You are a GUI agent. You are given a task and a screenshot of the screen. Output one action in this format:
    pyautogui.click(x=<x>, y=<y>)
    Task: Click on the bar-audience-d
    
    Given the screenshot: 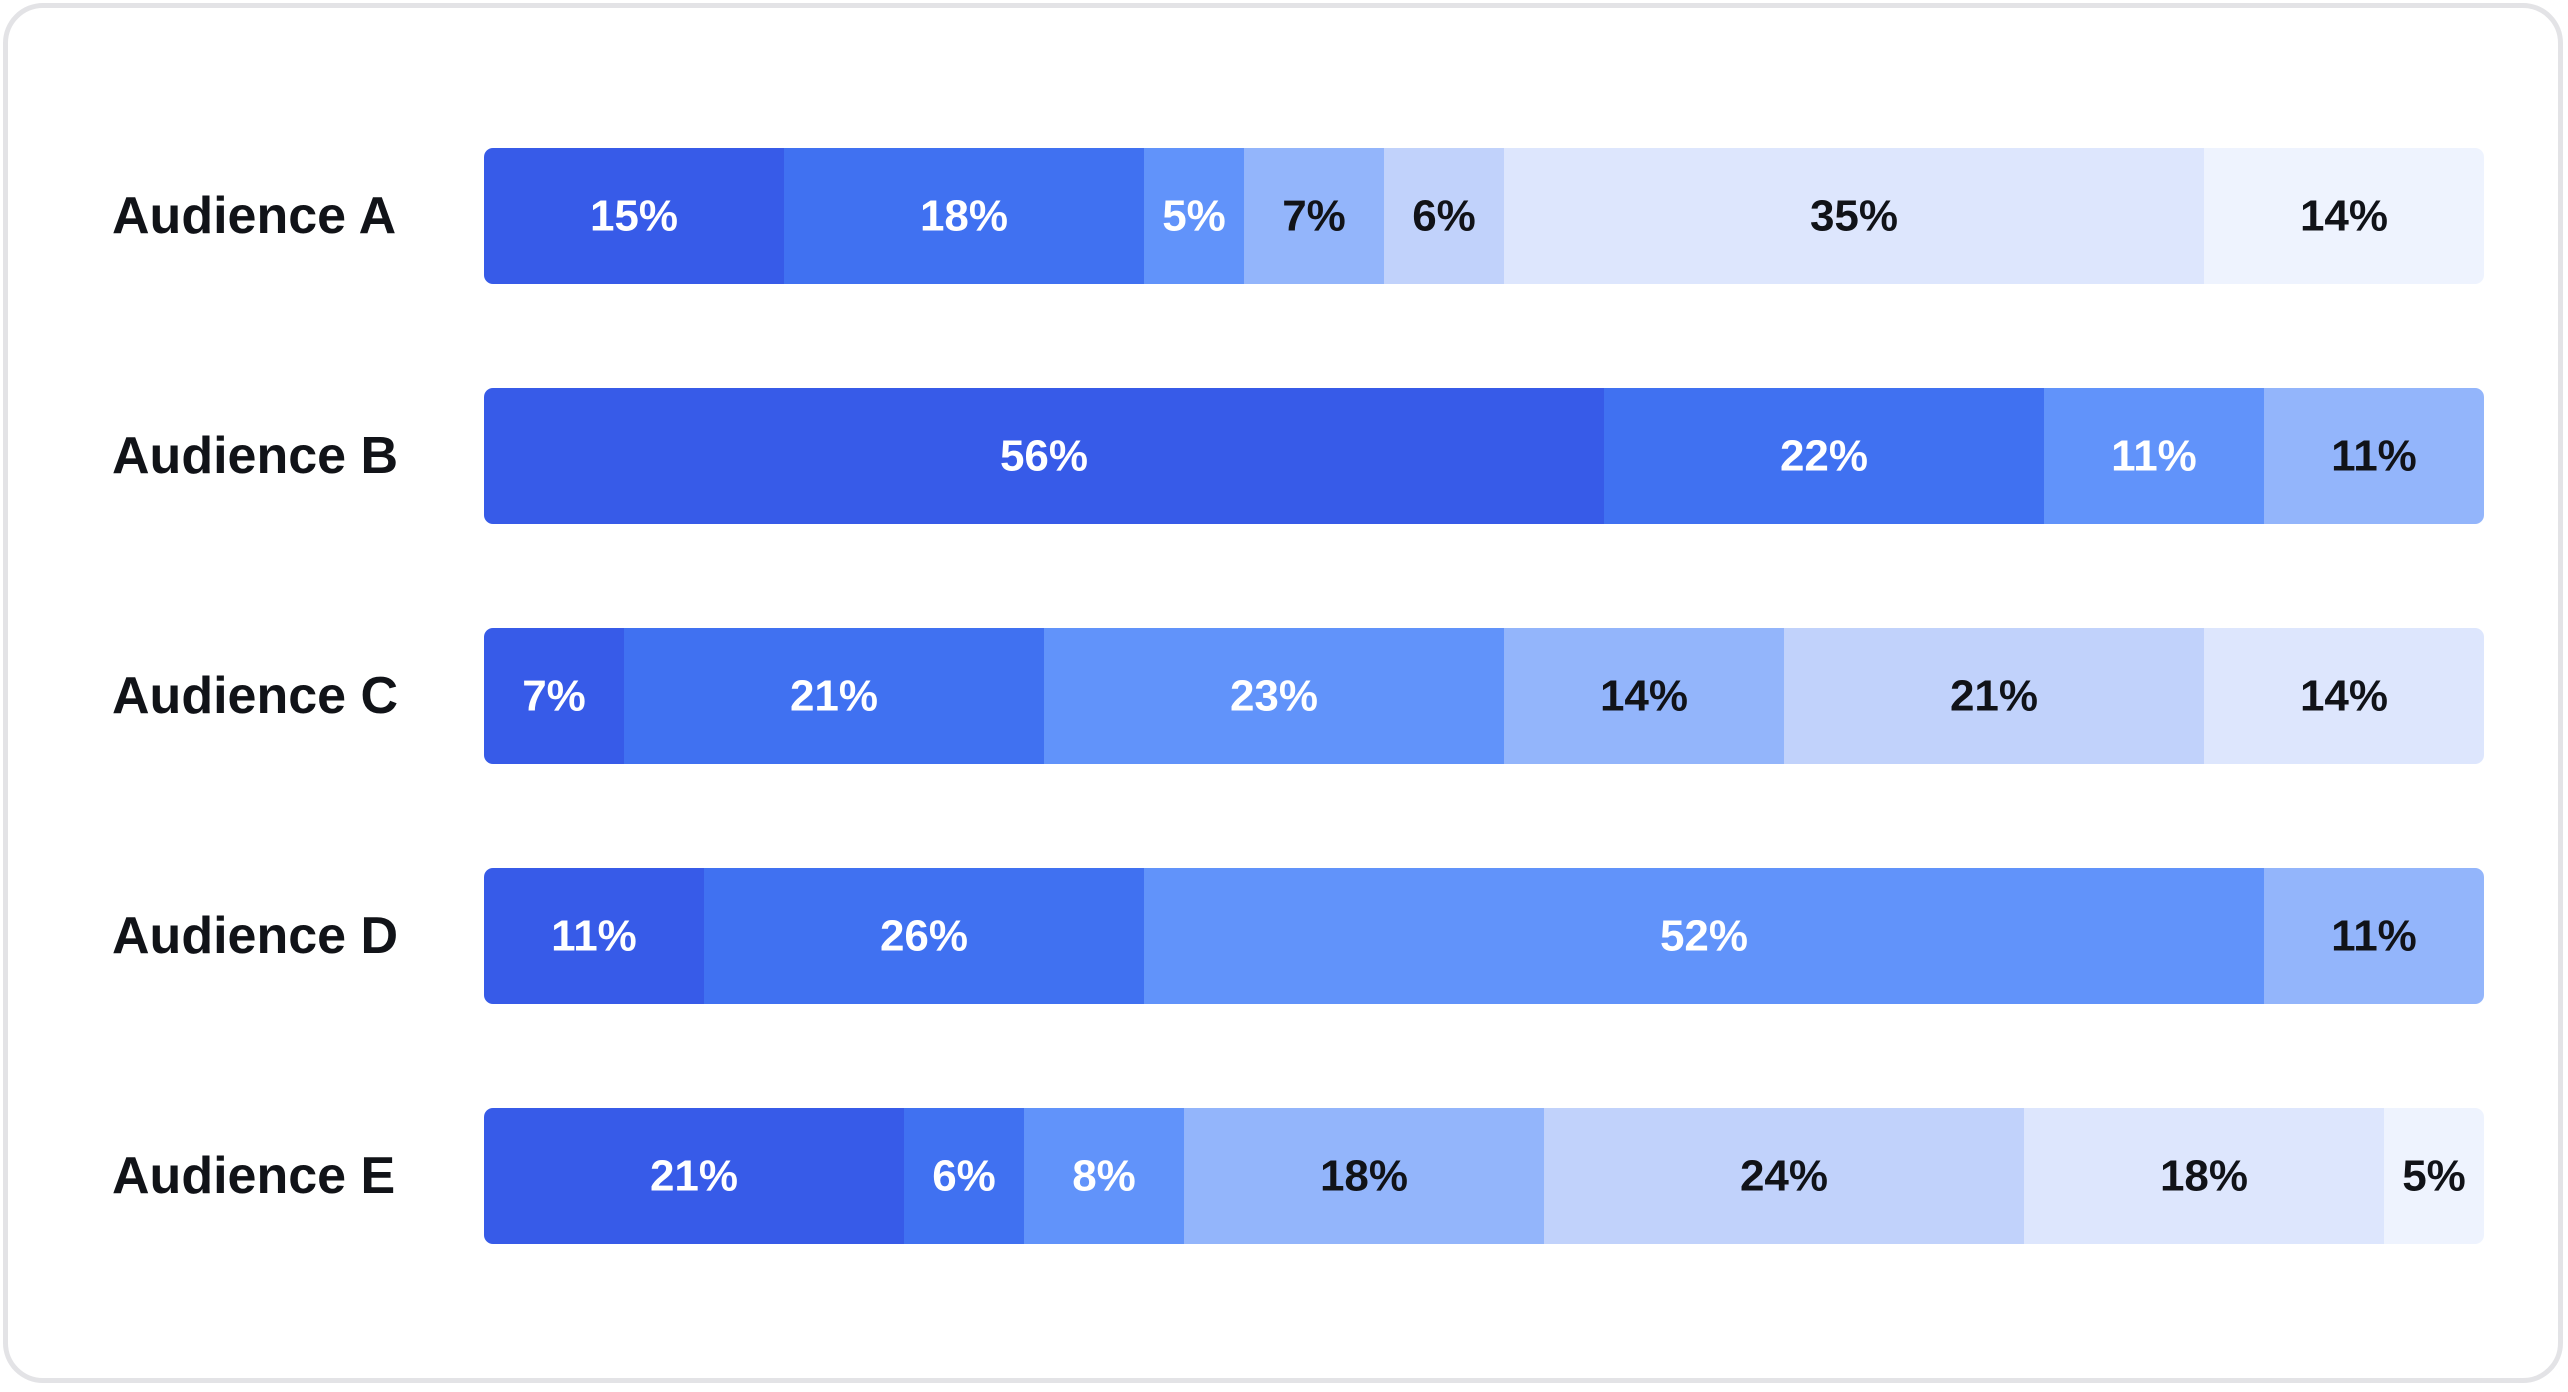 What is the action you would take?
    pyautogui.click(x=1484, y=936)
    